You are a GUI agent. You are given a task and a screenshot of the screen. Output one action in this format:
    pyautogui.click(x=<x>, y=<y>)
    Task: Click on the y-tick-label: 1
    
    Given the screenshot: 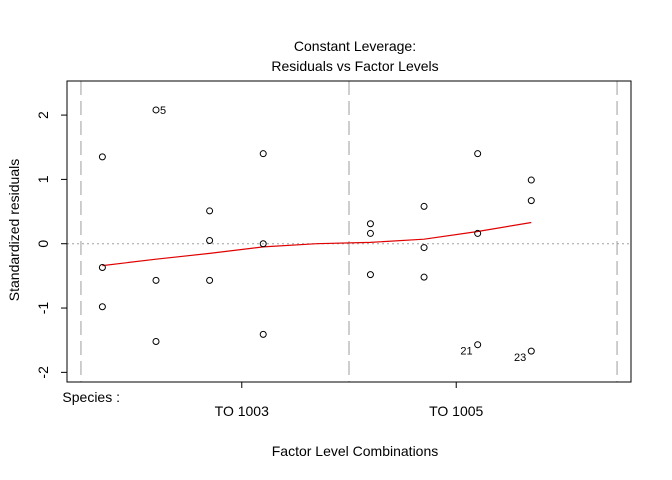 What is the action you would take?
    pyautogui.click(x=43, y=179)
    